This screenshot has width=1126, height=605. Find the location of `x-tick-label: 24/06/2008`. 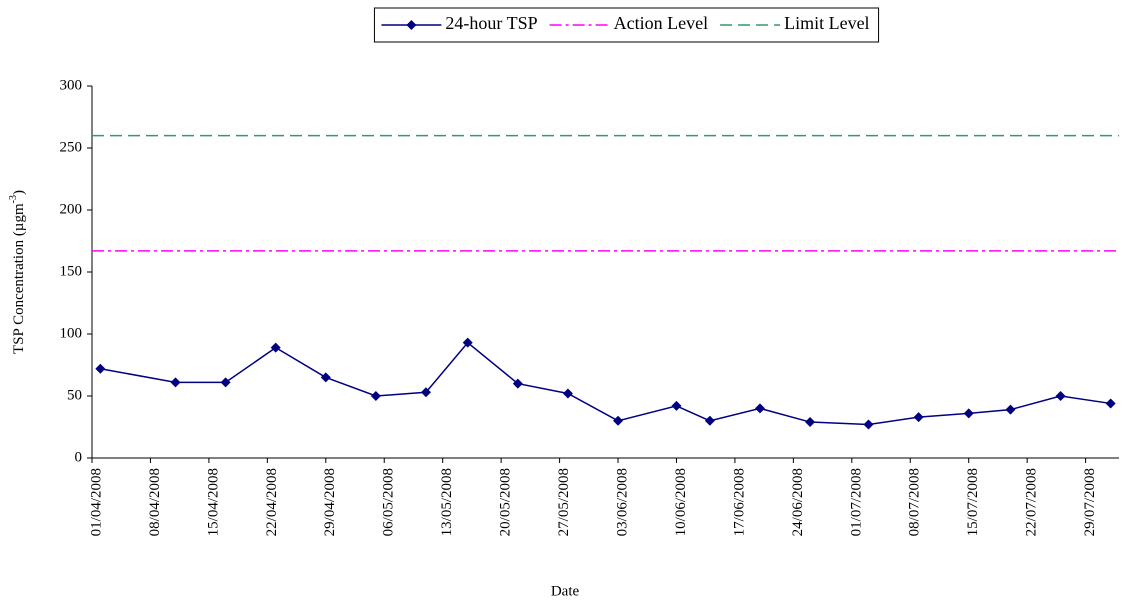

x-tick-label: 24/06/2008 is located at coordinates (798, 502).